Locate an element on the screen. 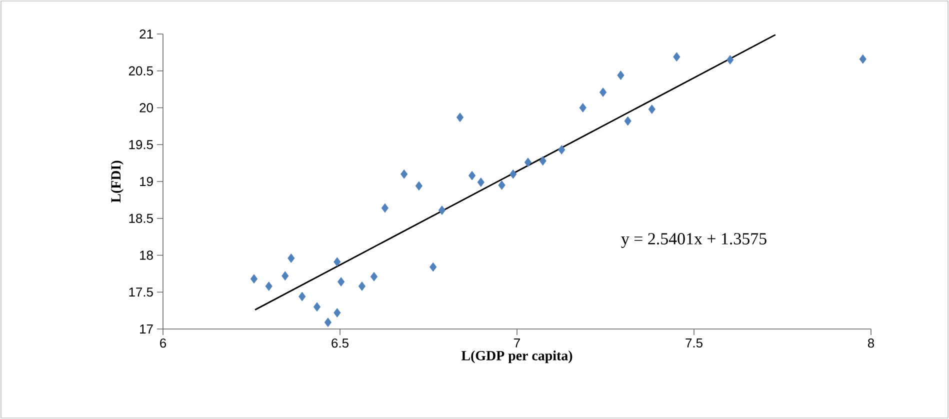 This screenshot has height=419, width=949. annotation: y = 2.5401x + 1.3575 is located at coordinates (693, 240).